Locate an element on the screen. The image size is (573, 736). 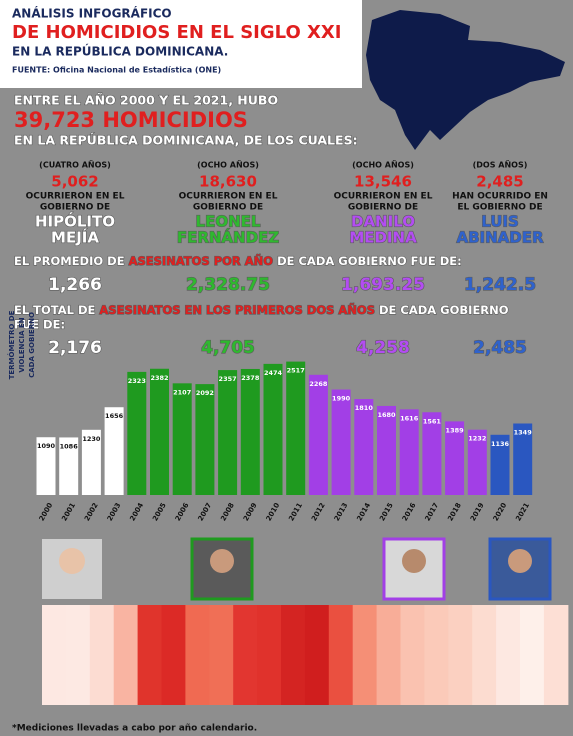
gov-name: ABINADER is located at coordinates (499, 238).